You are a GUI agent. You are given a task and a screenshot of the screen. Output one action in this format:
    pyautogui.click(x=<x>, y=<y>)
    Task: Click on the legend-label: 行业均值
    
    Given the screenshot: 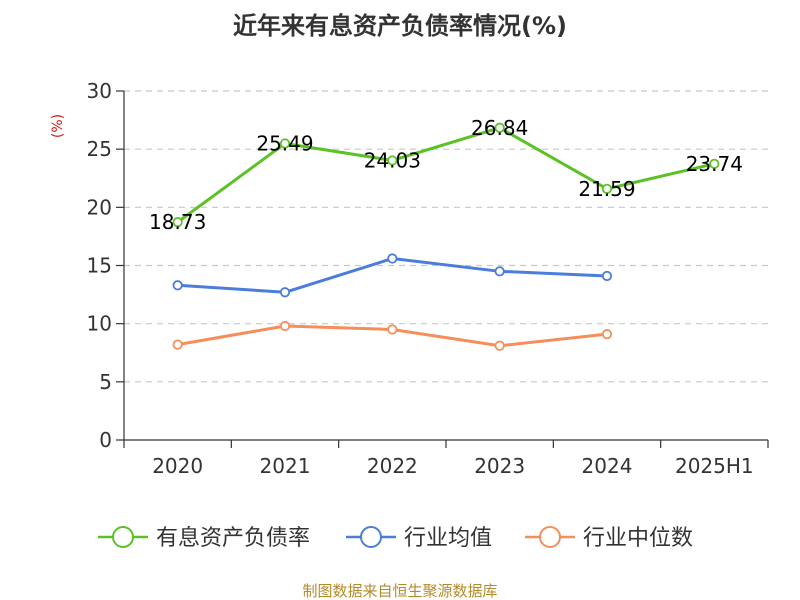 What is the action you would take?
    pyautogui.click(x=448, y=538)
    